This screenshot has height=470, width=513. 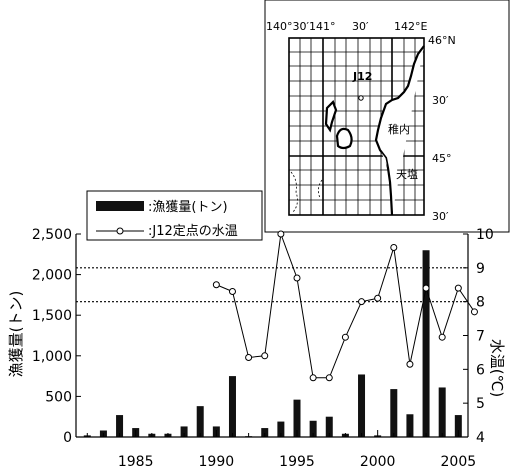 I want to click on map-lat-label-1: 46°N, so click(x=442, y=40).